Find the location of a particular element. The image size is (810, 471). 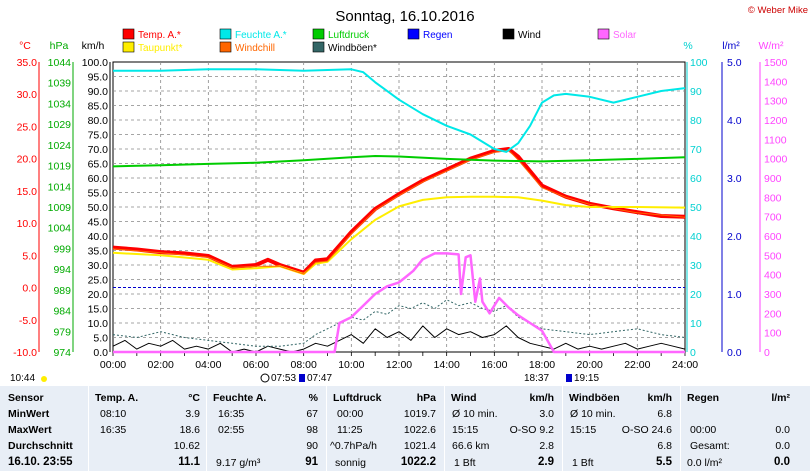

x-tick-label: 16:00 is located at coordinates (494, 365).